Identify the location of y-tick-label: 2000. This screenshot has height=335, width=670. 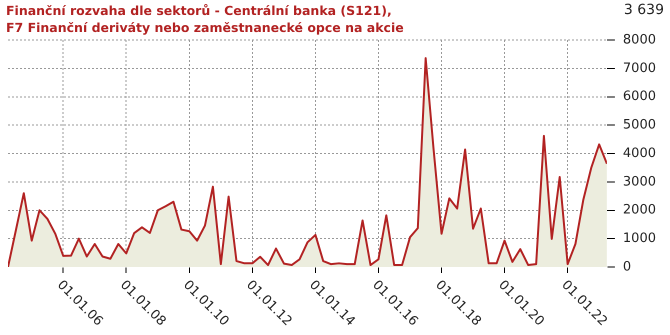
(639, 210).